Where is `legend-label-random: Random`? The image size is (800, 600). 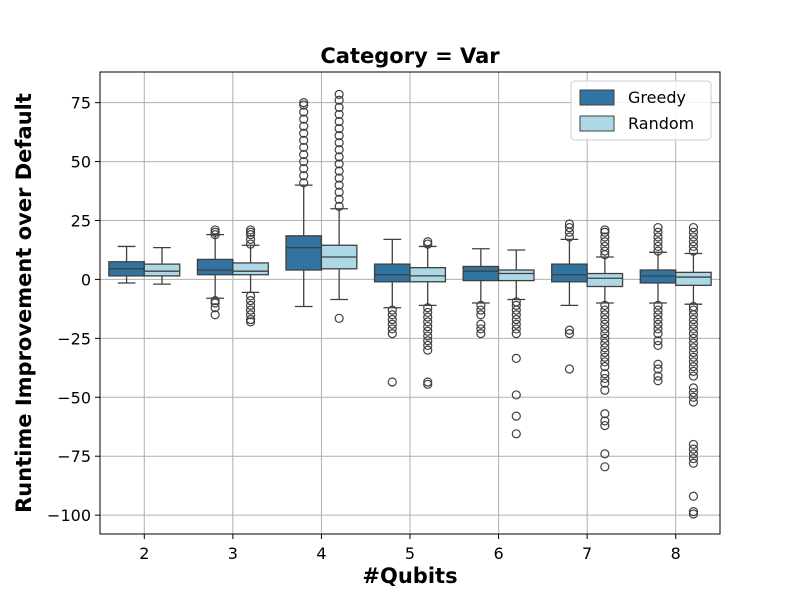 legend-label-random: Random is located at coordinates (661, 123).